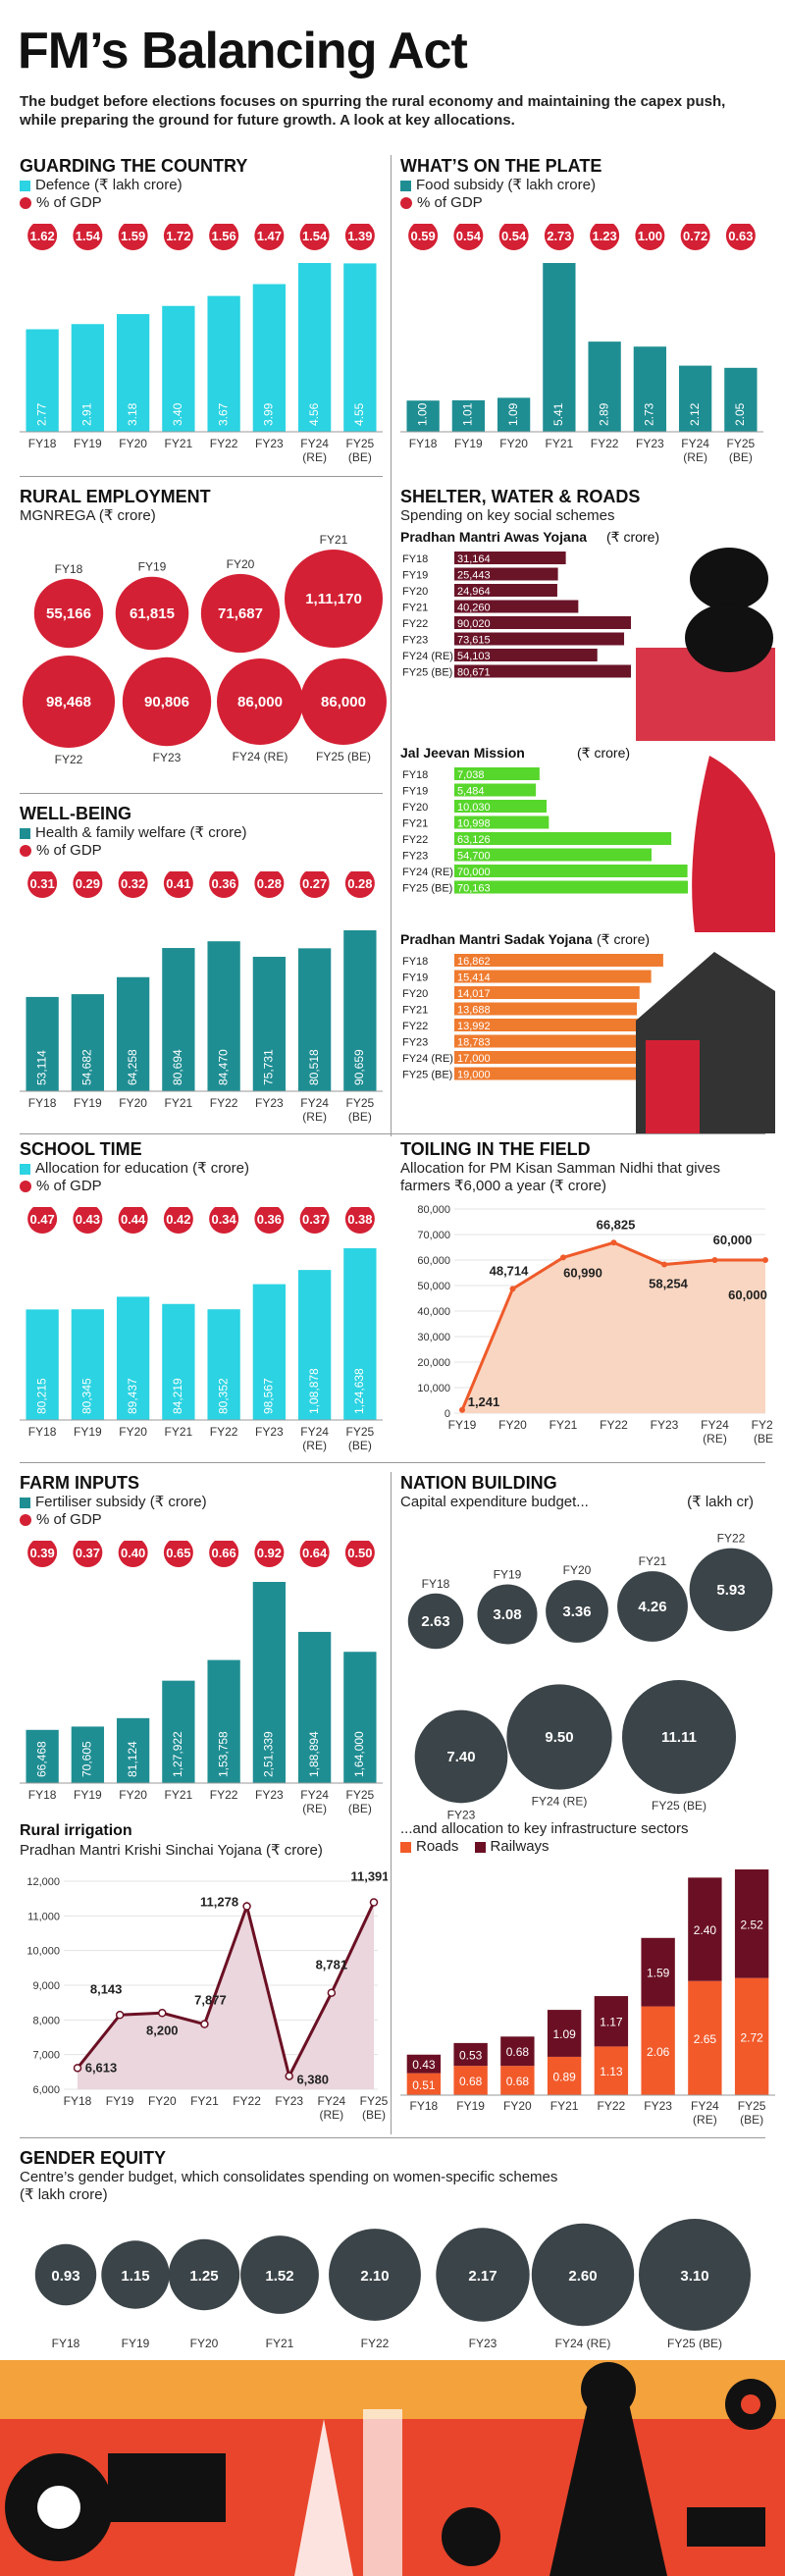 Image resolution: width=785 pixels, height=2576 pixels. I want to click on shelter-category-1-5: FY23, so click(415, 857).